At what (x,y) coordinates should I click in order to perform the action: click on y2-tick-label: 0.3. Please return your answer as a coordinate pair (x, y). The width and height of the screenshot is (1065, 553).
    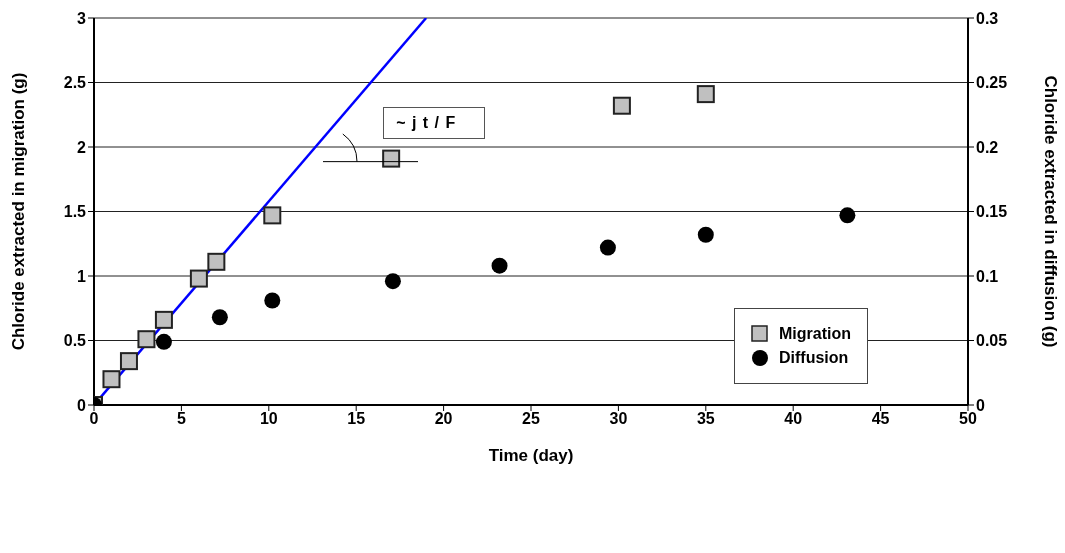
    Looking at the image, I should click on (987, 18).